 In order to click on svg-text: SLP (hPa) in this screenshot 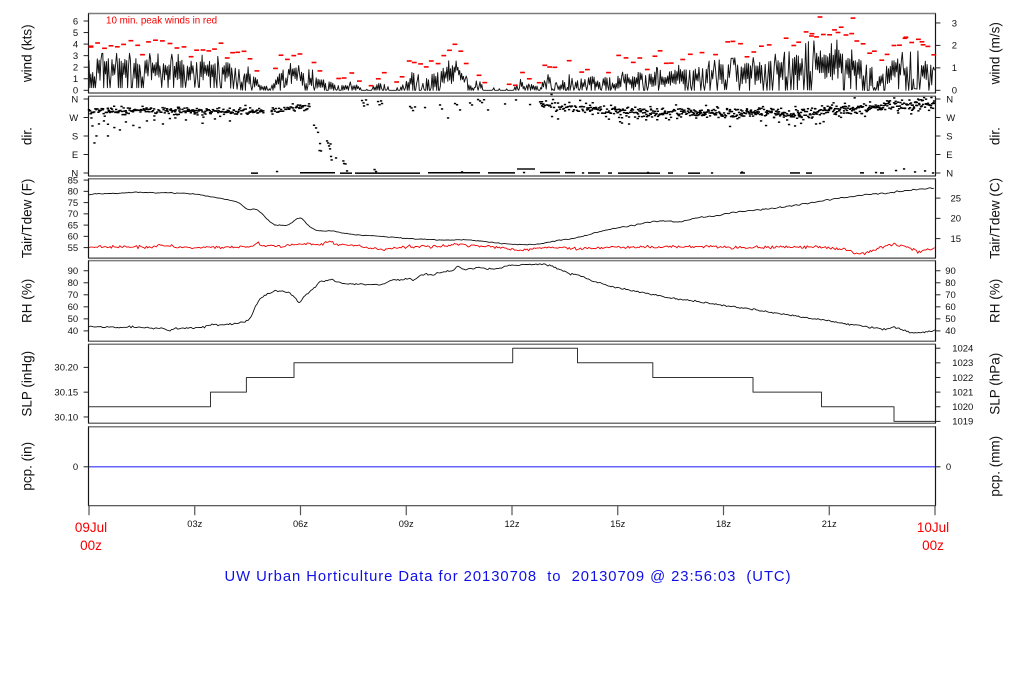, I will do `click(995, 384)`.